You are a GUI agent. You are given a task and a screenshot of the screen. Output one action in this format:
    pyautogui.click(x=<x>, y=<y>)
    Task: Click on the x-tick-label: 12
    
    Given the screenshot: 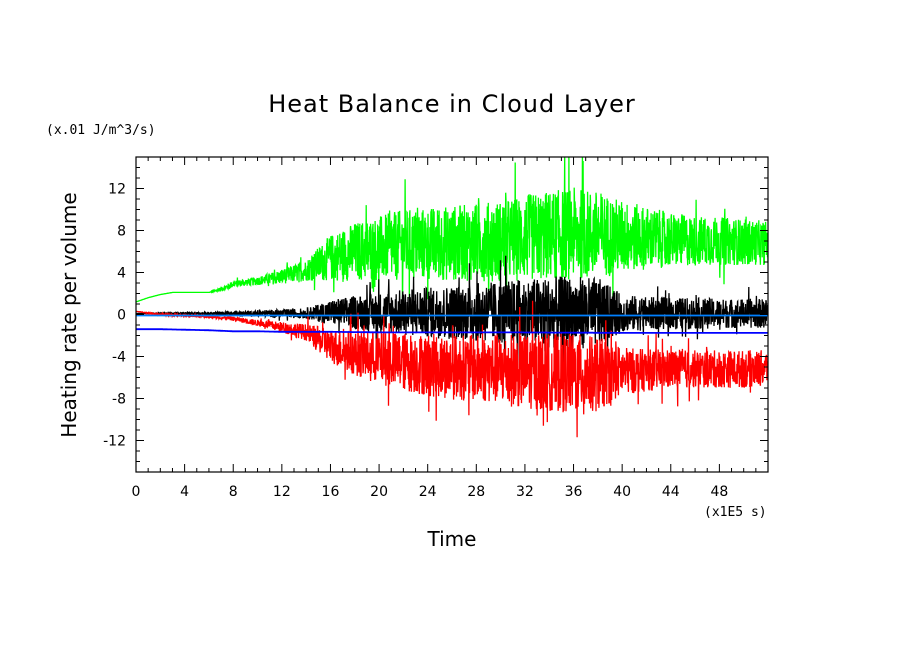 What is the action you would take?
    pyautogui.click(x=282, y=492)
    